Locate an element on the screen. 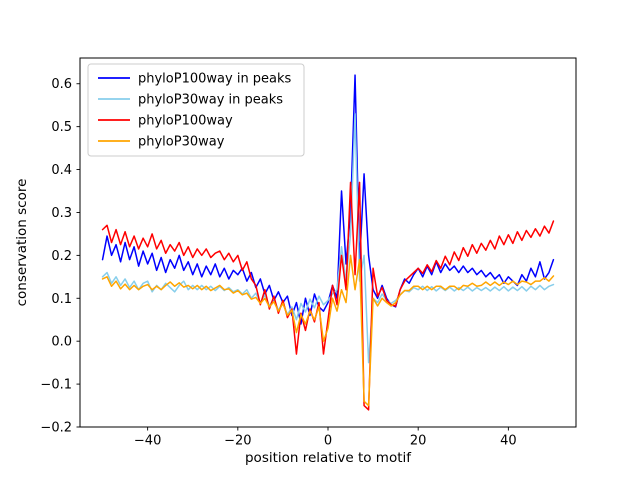  y-tick-label: 0.6 is located at coordinates (61, 84).